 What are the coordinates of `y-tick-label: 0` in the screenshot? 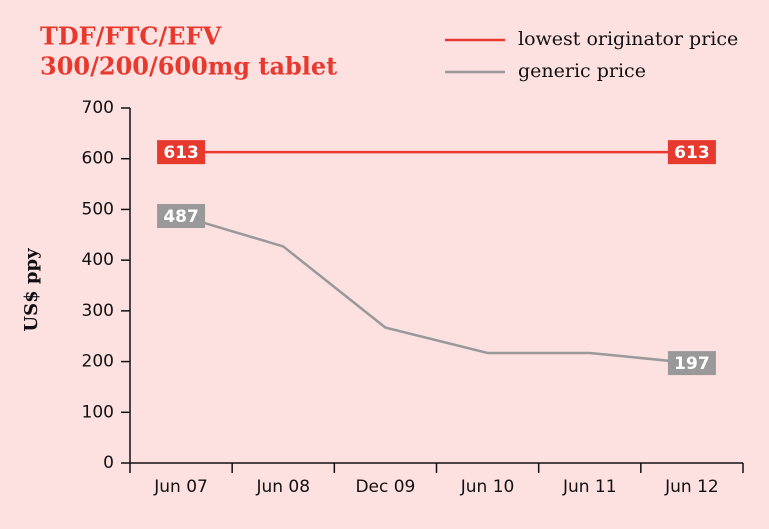 It's located at (108, 463).